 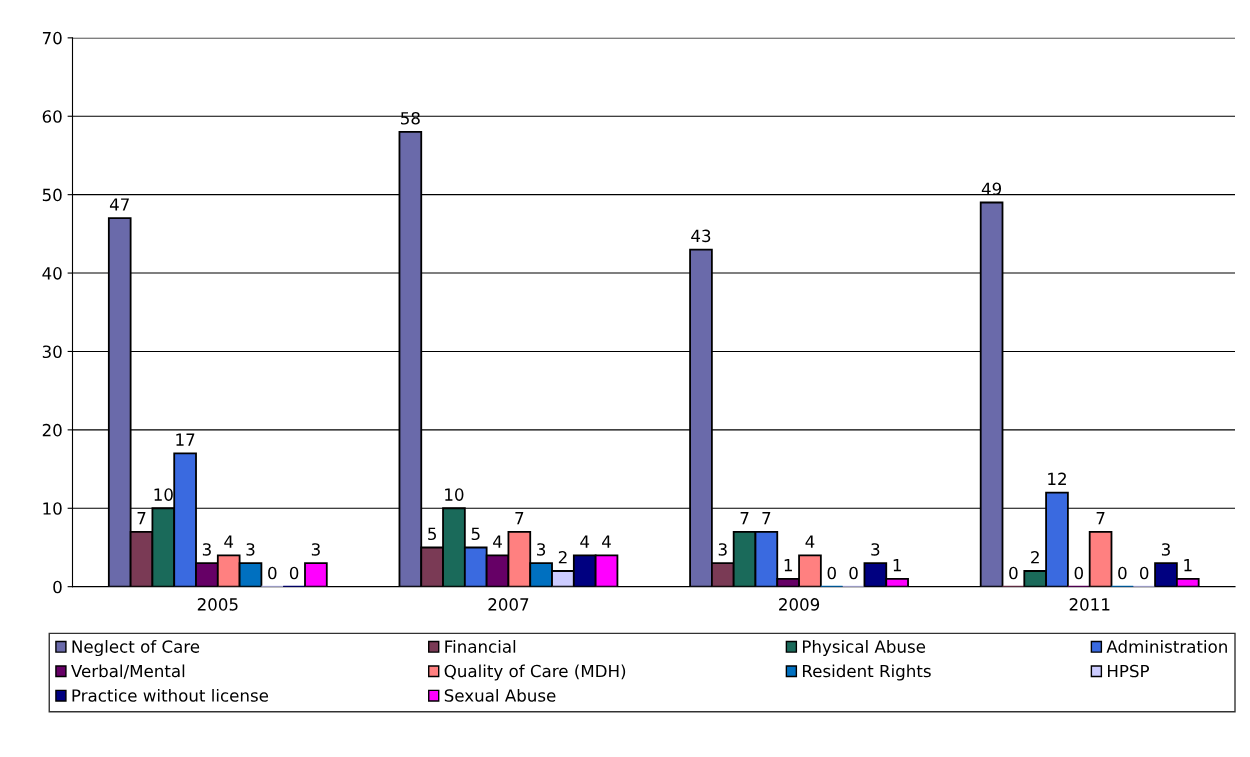 I want to click on legend-label: Sexual Abuse, so click(x=500, y=695).